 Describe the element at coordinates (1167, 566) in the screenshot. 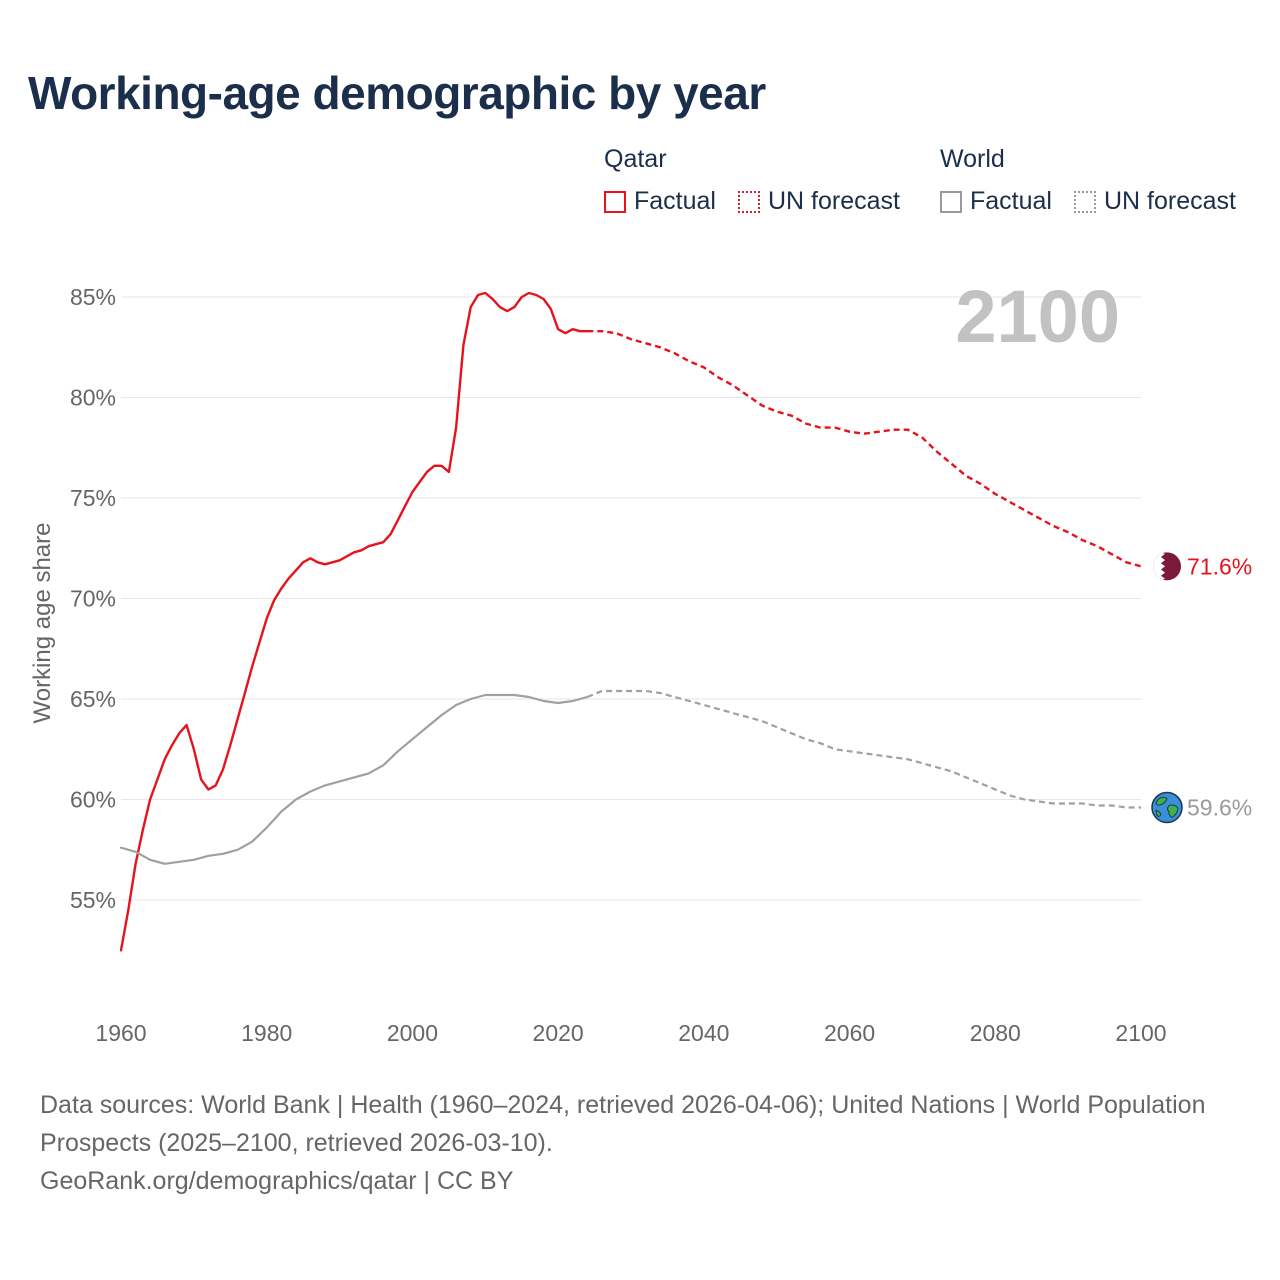

I see `qatar-flag-icon` at that location.